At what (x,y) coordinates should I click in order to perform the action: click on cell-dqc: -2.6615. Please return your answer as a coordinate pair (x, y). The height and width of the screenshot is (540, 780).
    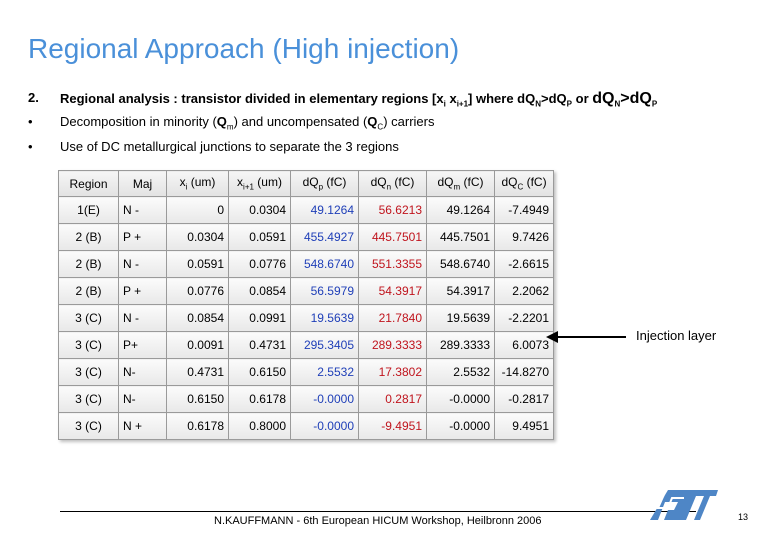
    Looking at the image, I should click on (524, 264).